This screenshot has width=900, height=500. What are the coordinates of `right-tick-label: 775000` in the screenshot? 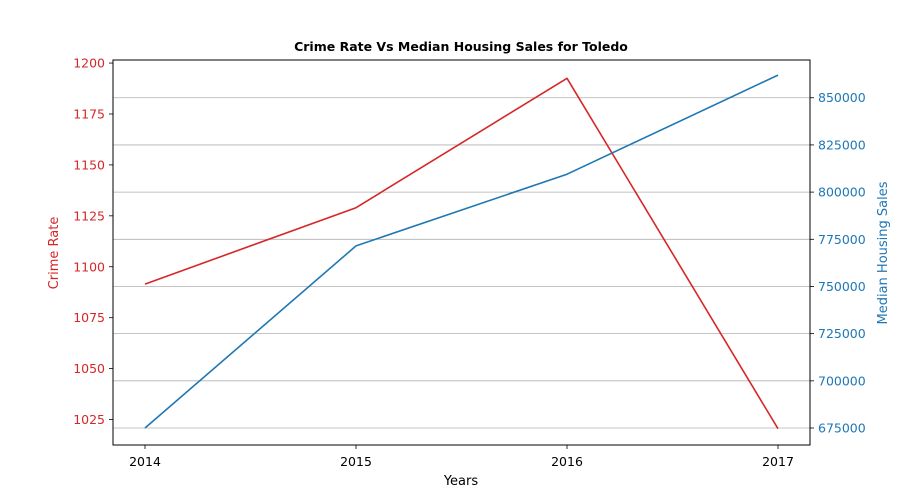 It's located at (842, 239).